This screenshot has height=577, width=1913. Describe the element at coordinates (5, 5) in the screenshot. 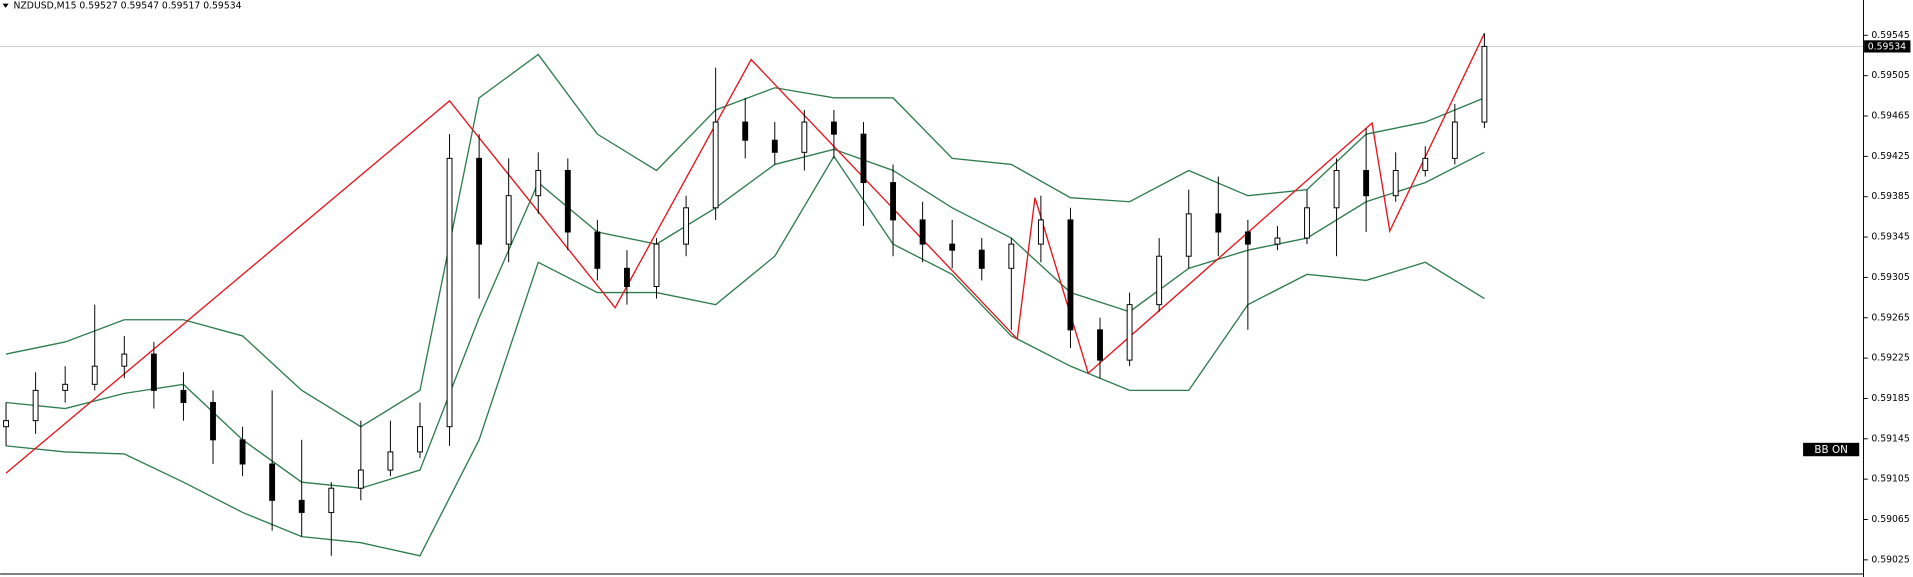

I see `menu-arrow` at that location.